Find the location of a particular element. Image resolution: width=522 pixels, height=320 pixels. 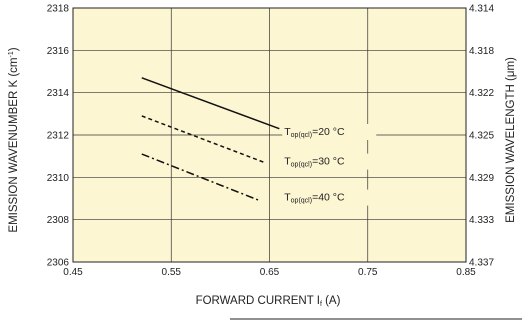

y2-tick-label: 4.333 is located at coordinates (481, 220).